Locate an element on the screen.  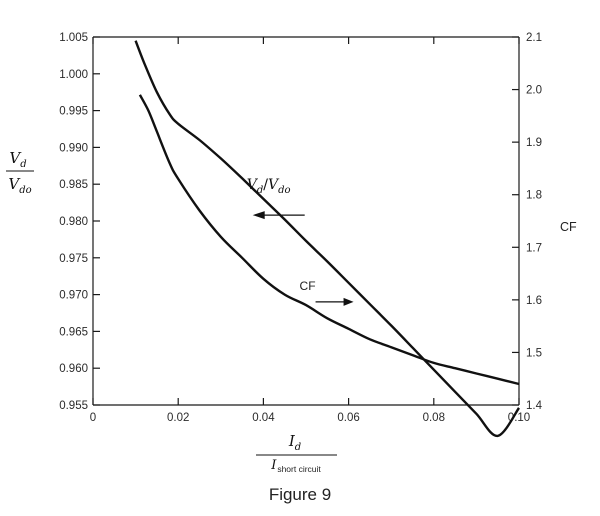
left-y-tick-label: 0.995 is located at coordinates (73, 112).